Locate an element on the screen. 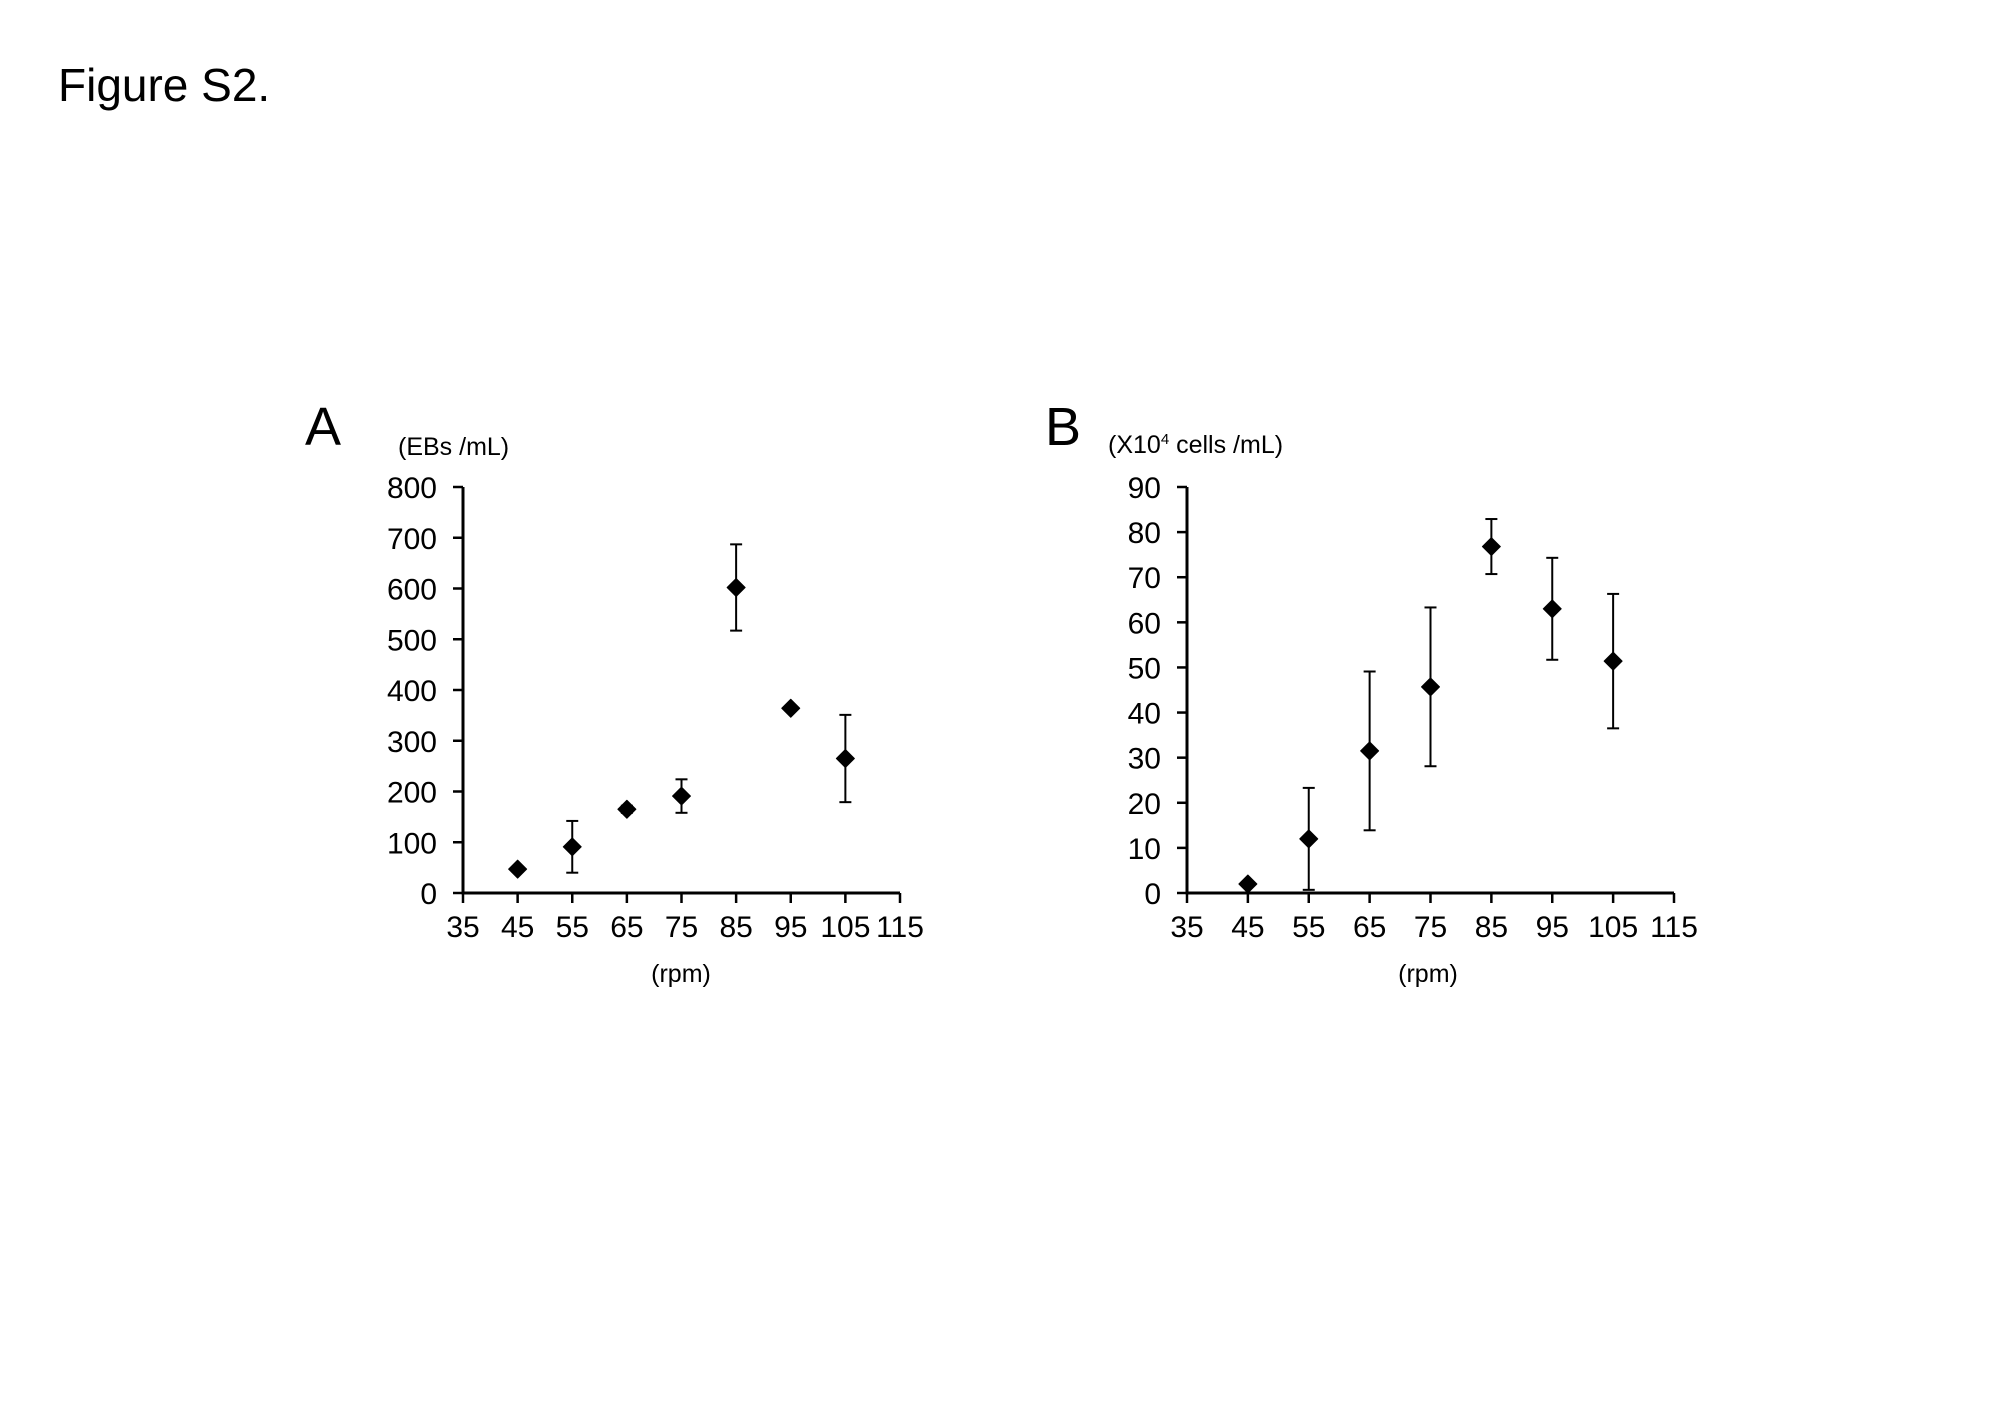 The height and width of the screenshot is (1426, 2000). y-axis-unit-sup-b: 4 is located at coordinates (1165, 439).